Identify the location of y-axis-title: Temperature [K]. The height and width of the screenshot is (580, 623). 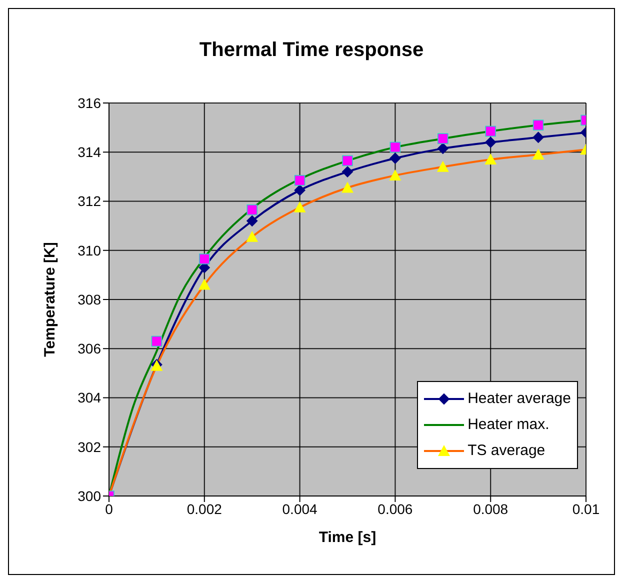
(49, 299).